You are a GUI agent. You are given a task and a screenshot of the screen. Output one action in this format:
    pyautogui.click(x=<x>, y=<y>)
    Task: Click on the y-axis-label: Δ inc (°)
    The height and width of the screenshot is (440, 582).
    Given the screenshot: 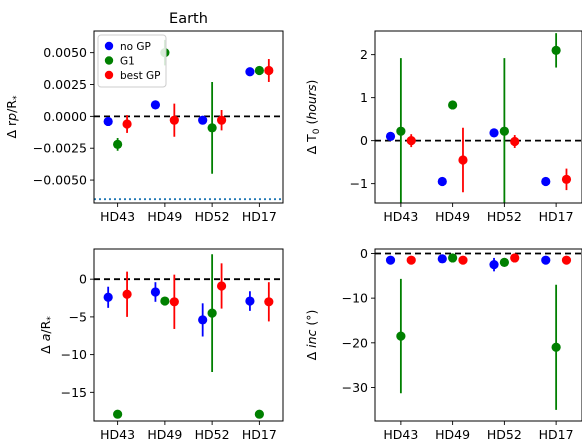 What is the action you would take?
    pyautogui.click(x=311, y=335)
    